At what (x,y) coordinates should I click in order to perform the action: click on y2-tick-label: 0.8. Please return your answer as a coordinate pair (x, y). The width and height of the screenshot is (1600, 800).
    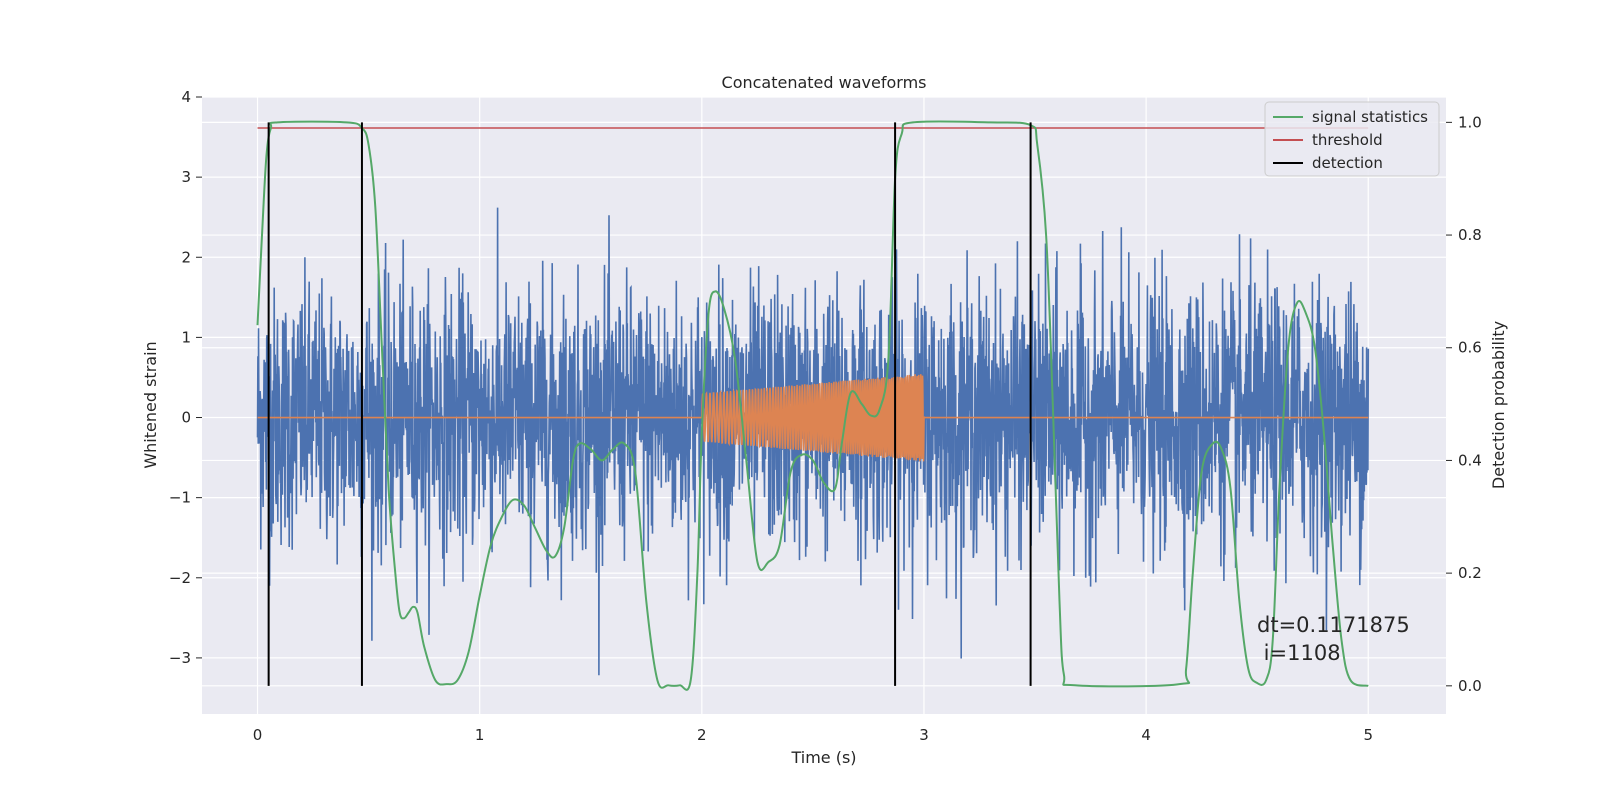
    Looking at the image, I should click on (1470, 235).